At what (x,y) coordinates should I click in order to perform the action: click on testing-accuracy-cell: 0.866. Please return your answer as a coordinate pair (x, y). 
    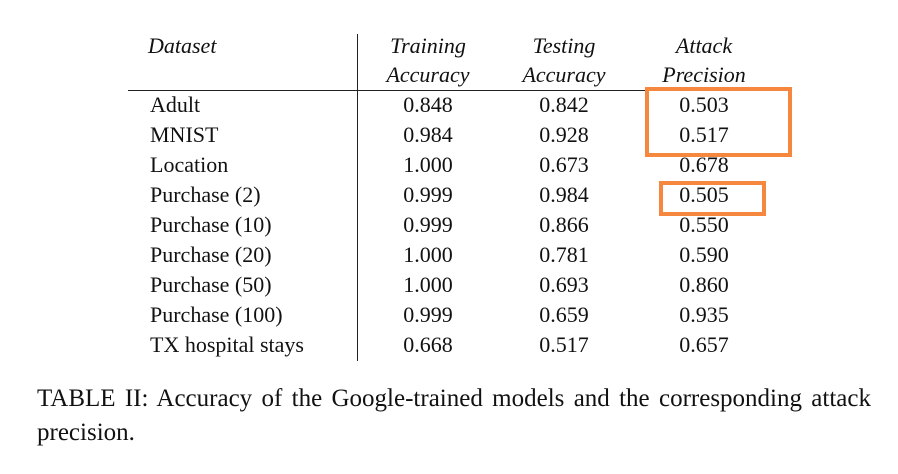
    Looking at the image, I should click on (564, 224).